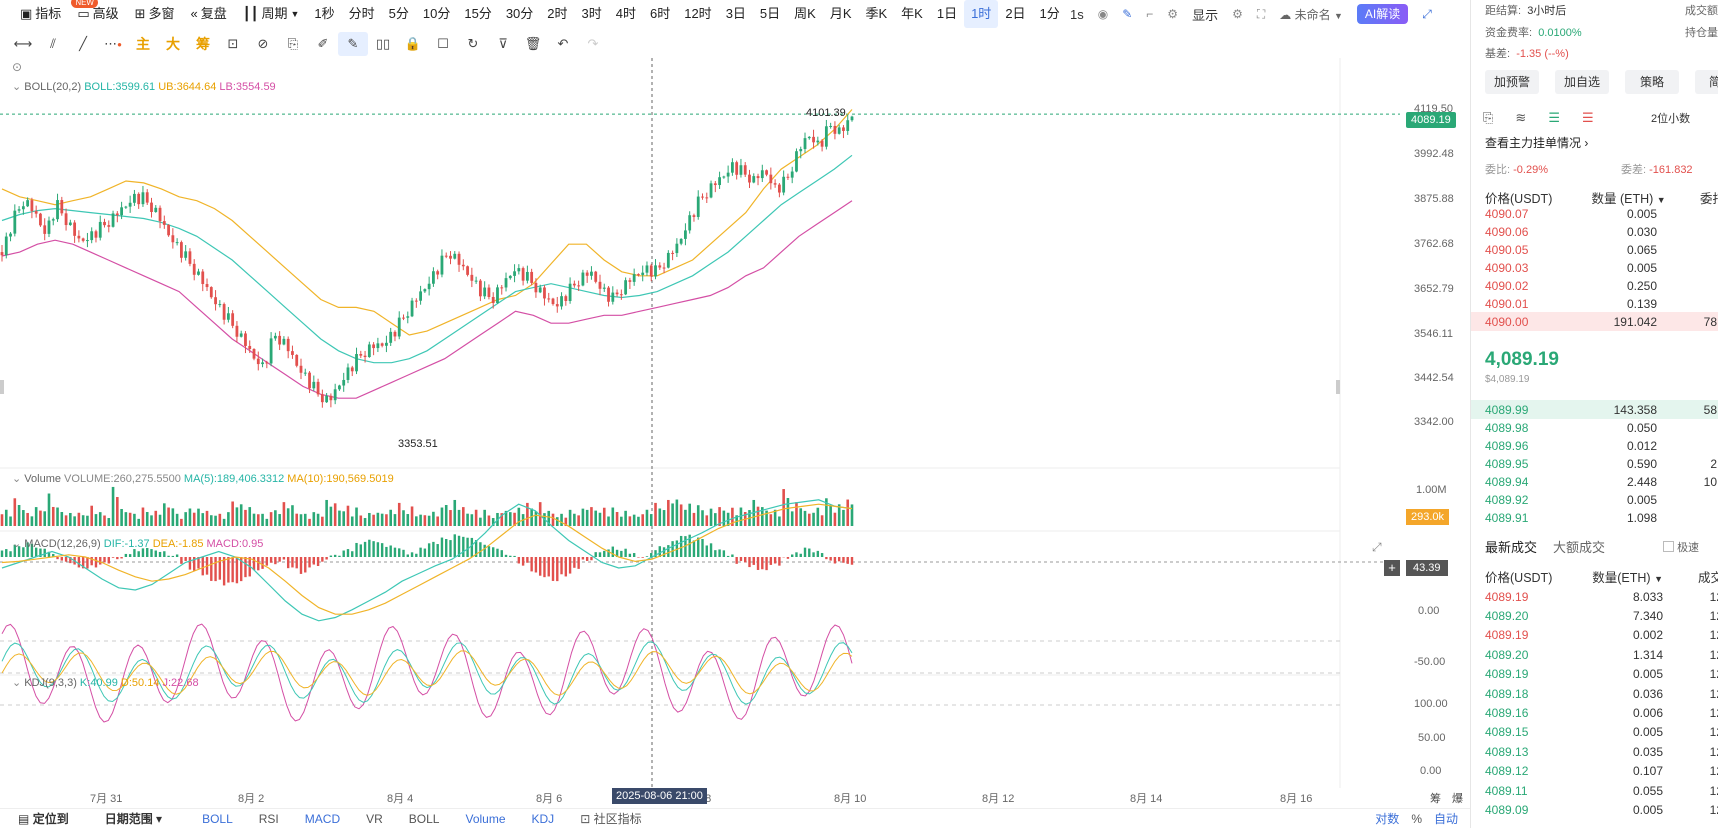 The image size is (1718, 828). What do you see at coordinates (1103, 14) in the screenshot?
I see `camera-icon: ◉` at bounding box center [1103, 14].